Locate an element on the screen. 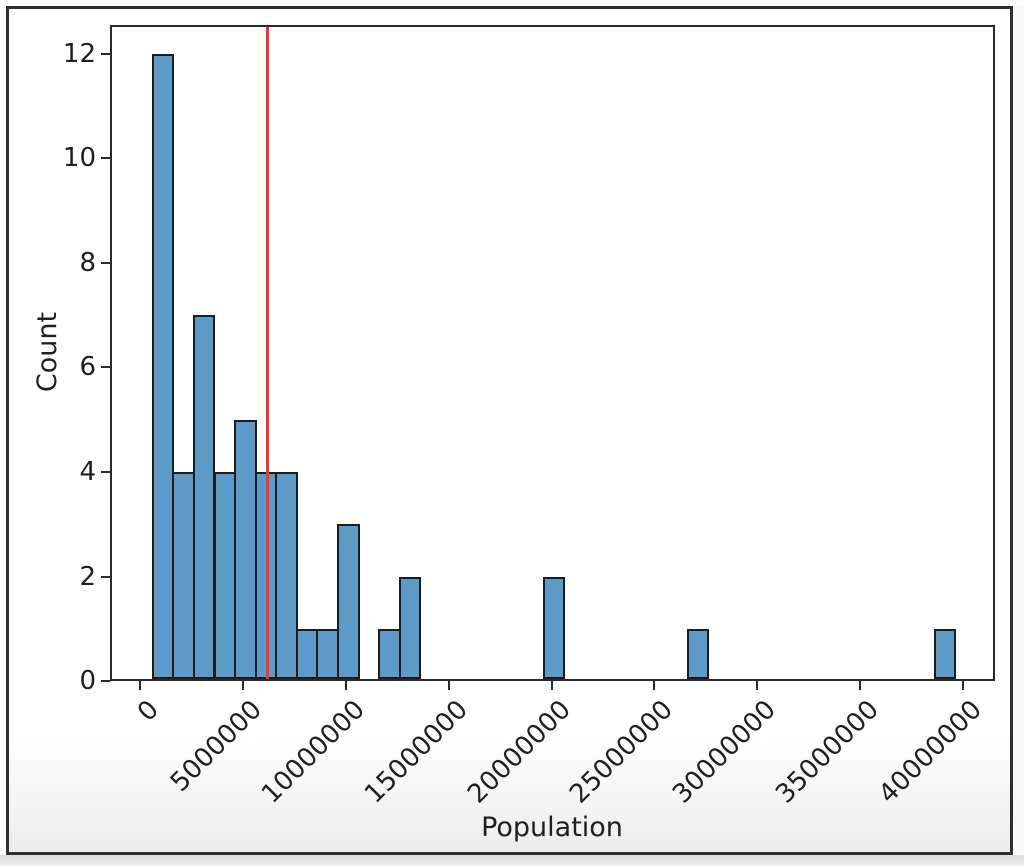 The image size is (1024, 866). mean-vline is located at coordinates (267, 353).